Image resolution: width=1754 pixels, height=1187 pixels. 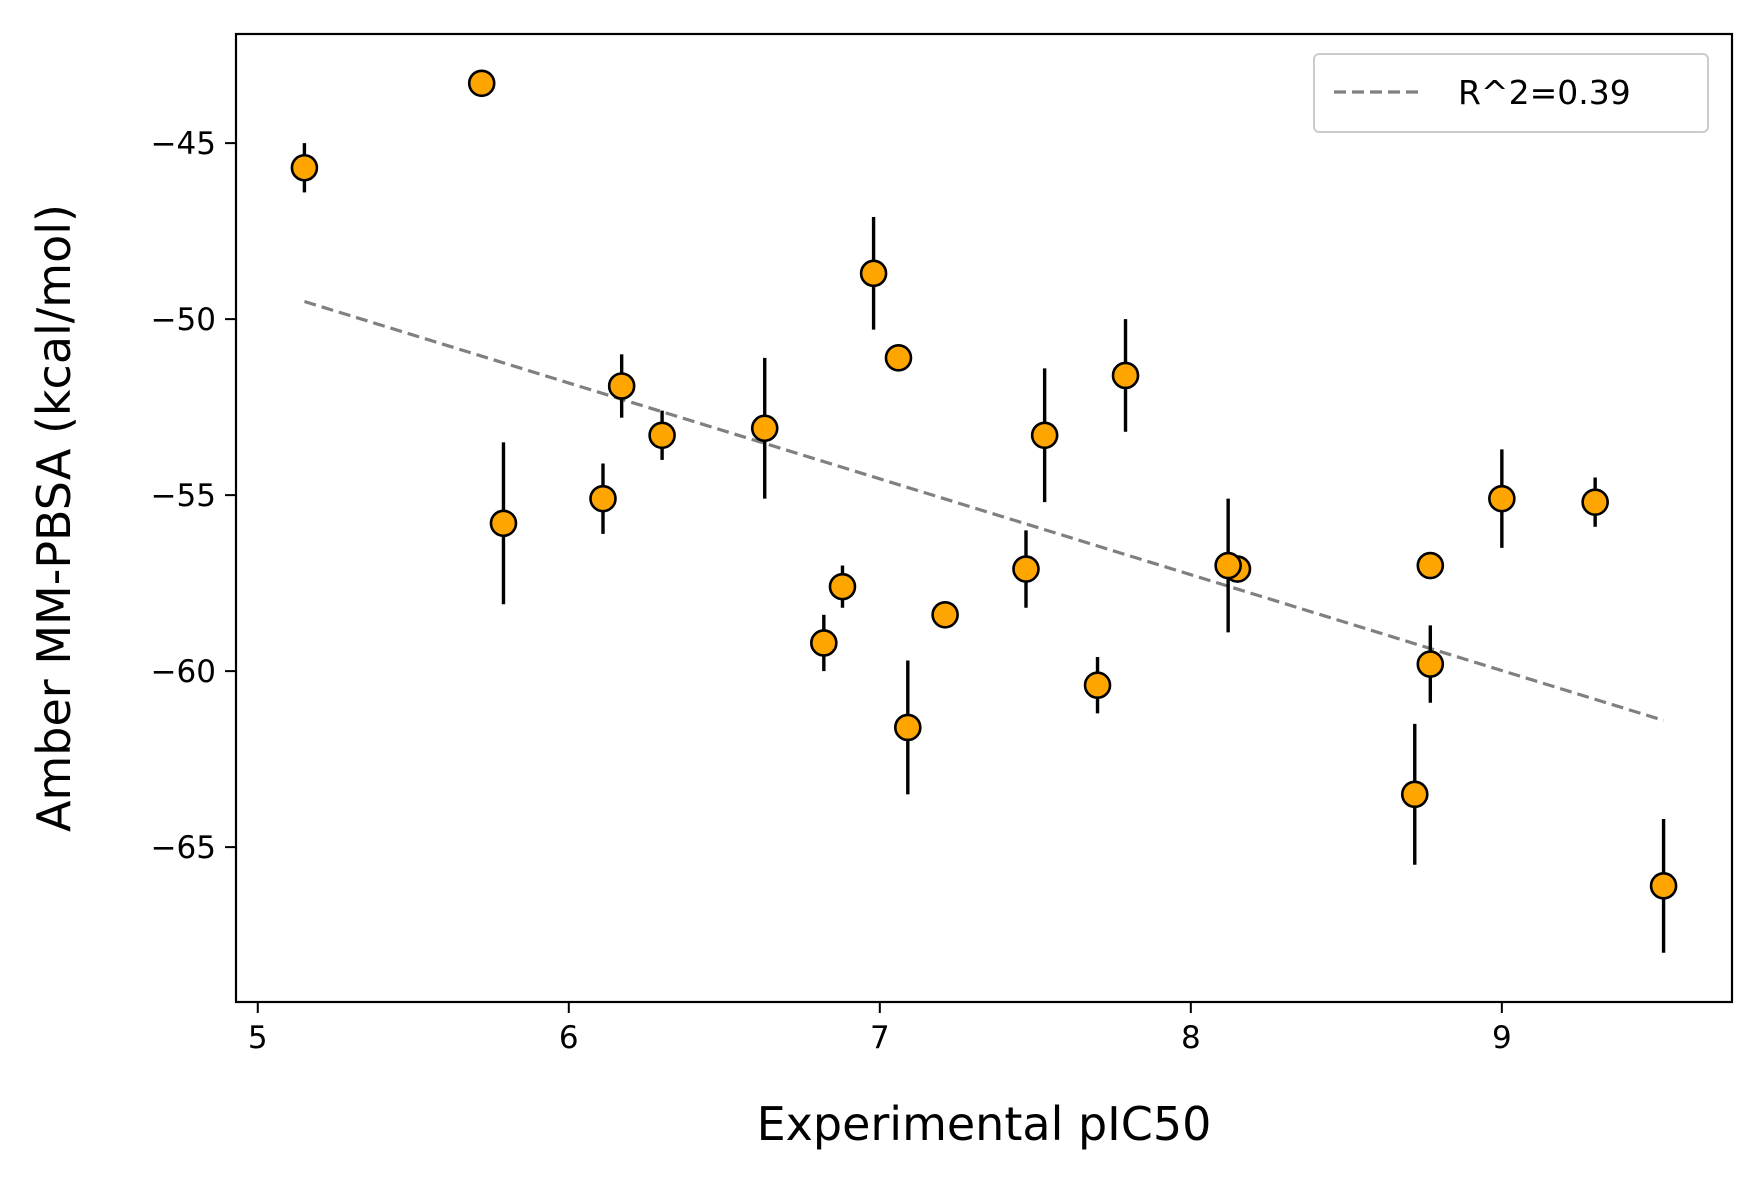 I want to click on y-tick-label: −60, so click(x=183, y=672).